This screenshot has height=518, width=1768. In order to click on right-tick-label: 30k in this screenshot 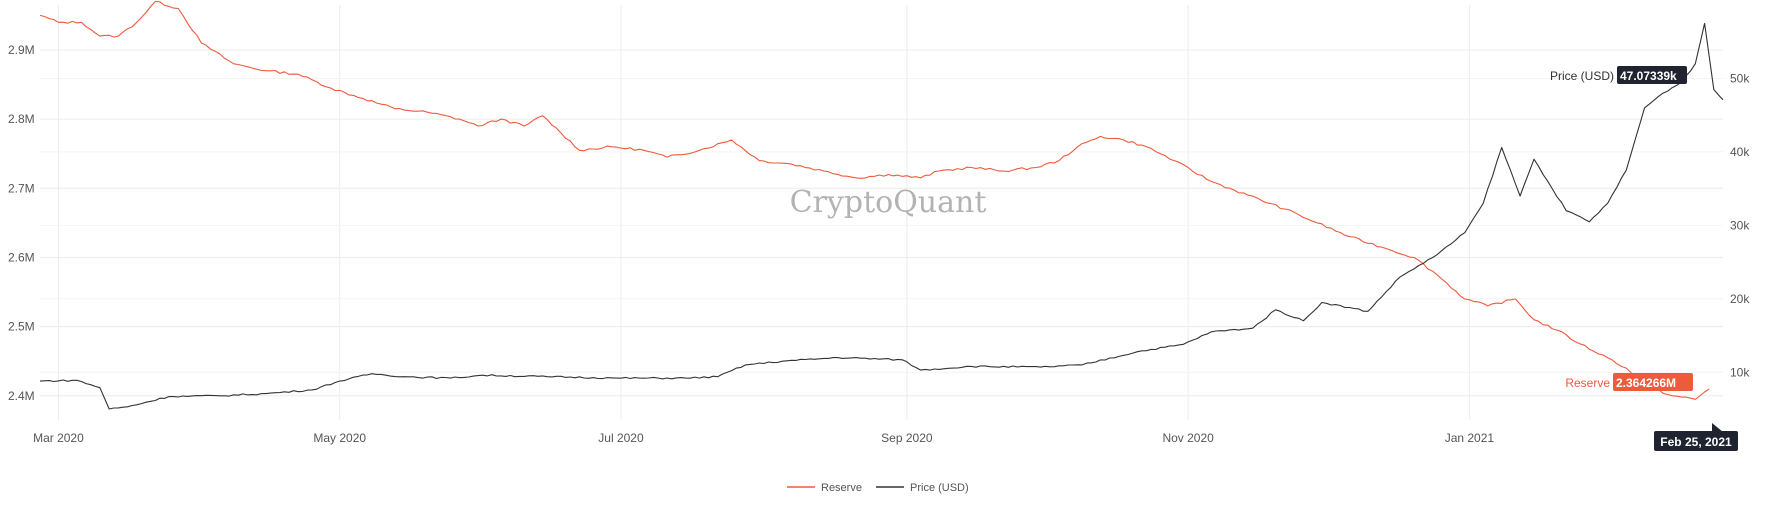, I will do `click(1740, 225)`.